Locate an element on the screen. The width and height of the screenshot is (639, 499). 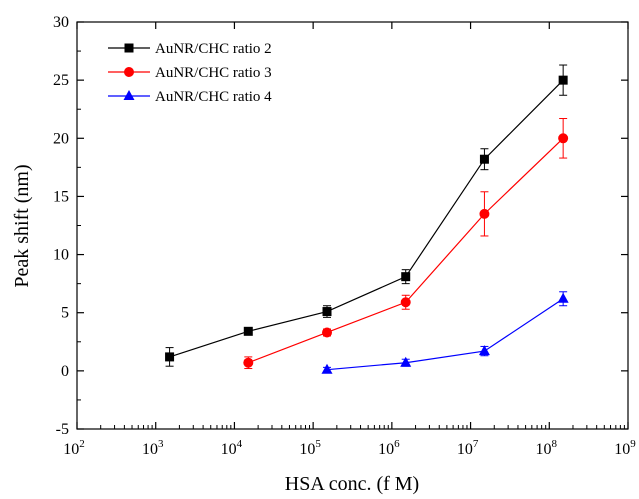
x-tick-label: 10³ is located at coordinates (153, 448).